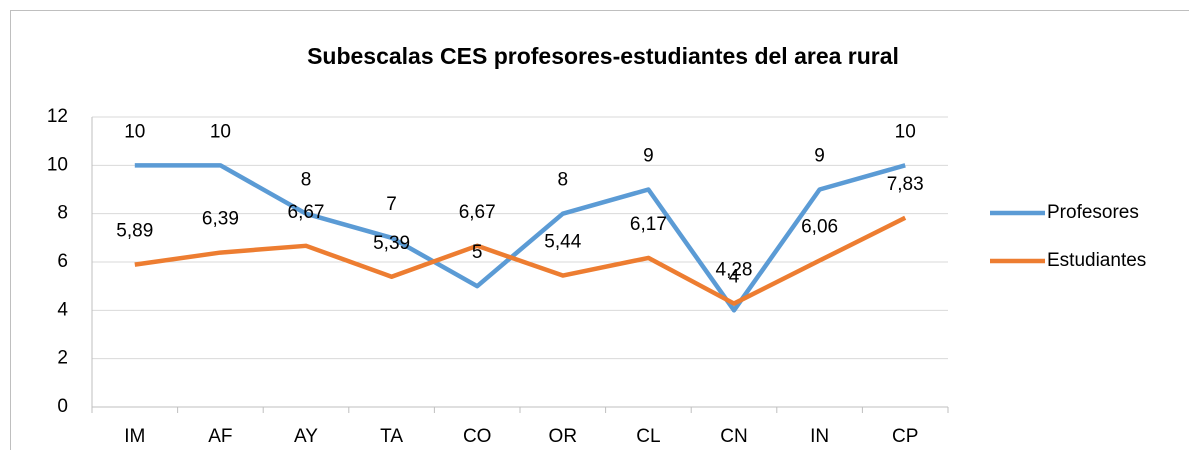 Image resolution: width=1189 pixels, height=450 pixels. Describe the element at coordinates (62, 358) in the screenshot. I see `y-tick-label: 2` at that location.